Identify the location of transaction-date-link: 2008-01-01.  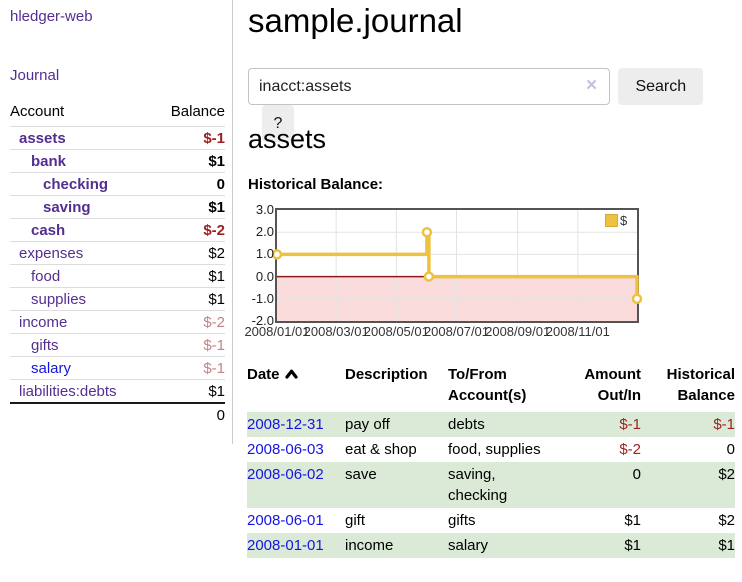
(285, 545).